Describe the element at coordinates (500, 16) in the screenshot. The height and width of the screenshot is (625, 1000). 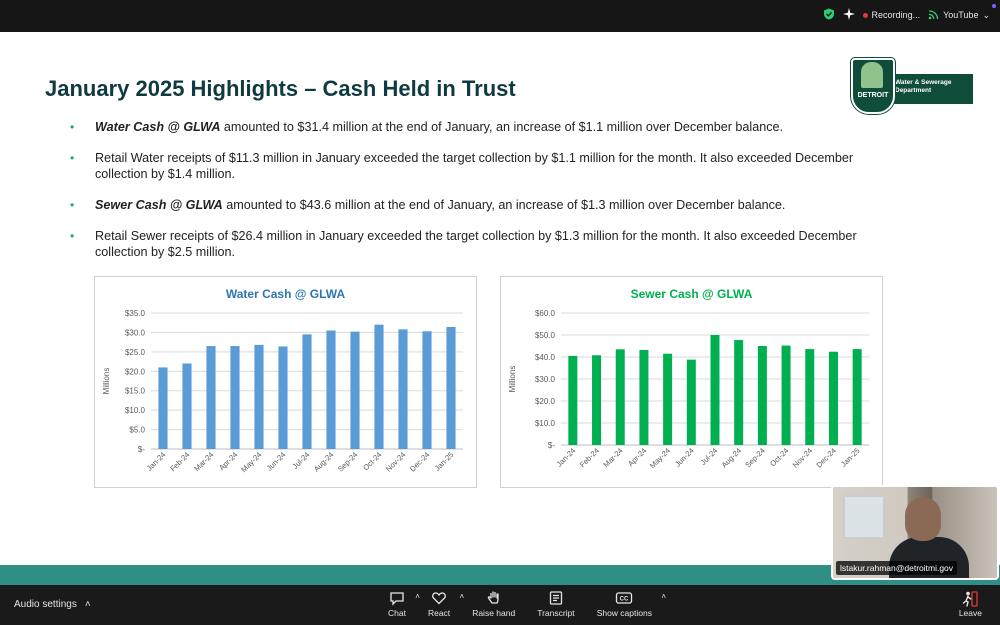
I see `top-bar: Recording... YouTube ⌄` at that location.